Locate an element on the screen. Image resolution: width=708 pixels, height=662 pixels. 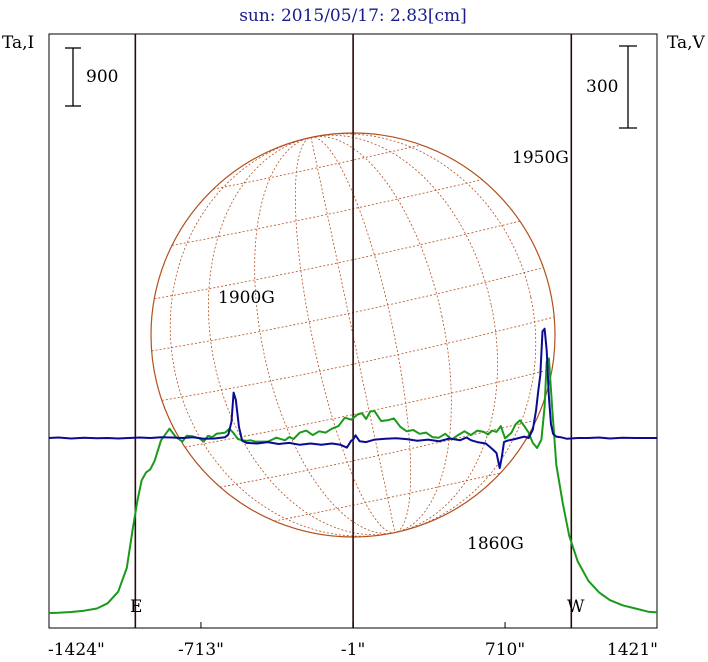
annotation-1900g: 1900G is located at coordinates (246, 298).